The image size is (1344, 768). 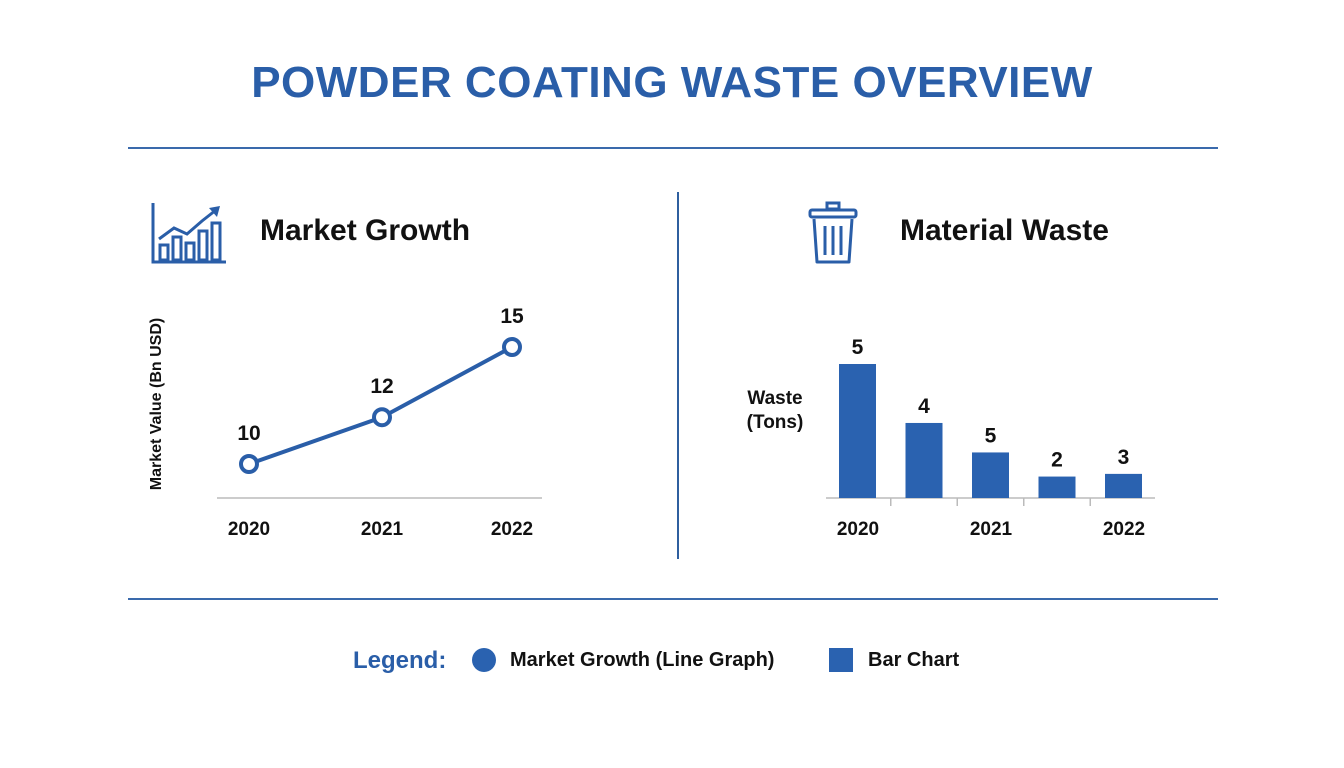 What do you see at coordinates (642, 660) in the screenshot?
I see `legend-item-line: Market Growth (Line Graph)` at bounding box center [642, 660].